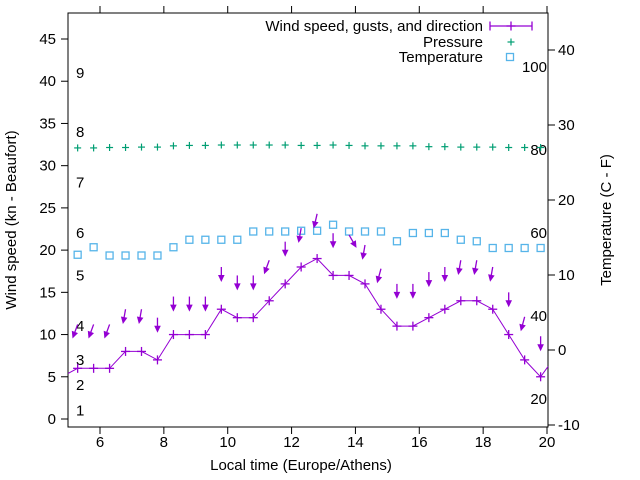 The image size is (640, 480). I want to click on legend-wind-label: Wind speed, gusts, and direction, so click(374, 26).